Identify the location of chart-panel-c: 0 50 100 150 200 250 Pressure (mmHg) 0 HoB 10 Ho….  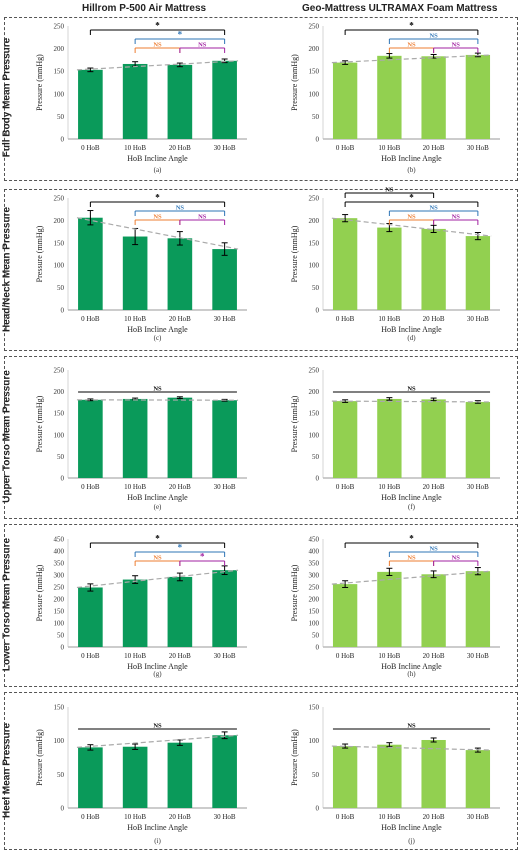
(141, 267).